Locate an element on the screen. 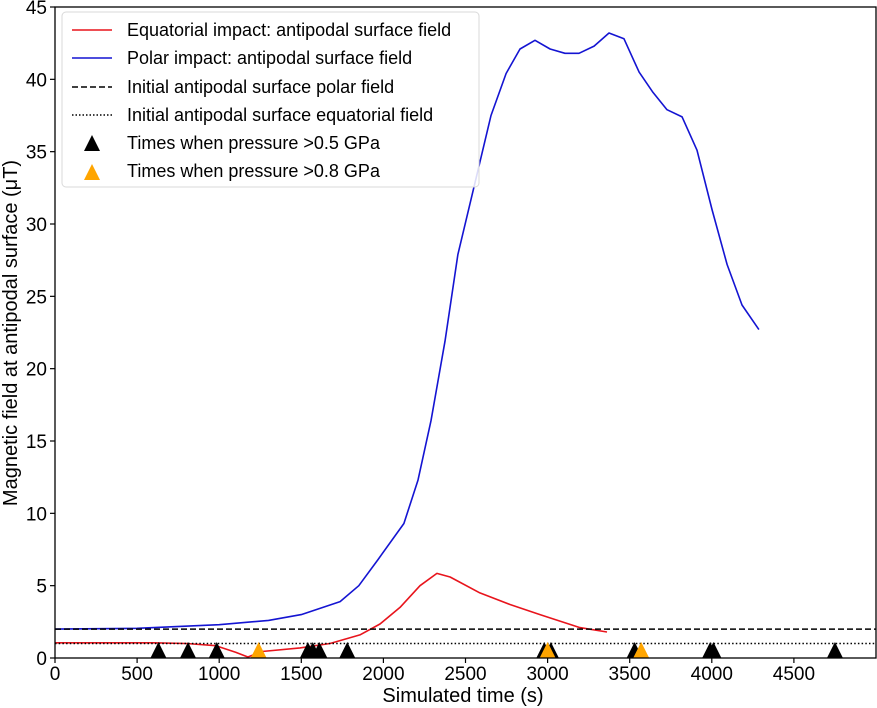 The width and height of the screenshot is (877, 708). x-tick-label: 4500 is located at coordinates (794, 674).